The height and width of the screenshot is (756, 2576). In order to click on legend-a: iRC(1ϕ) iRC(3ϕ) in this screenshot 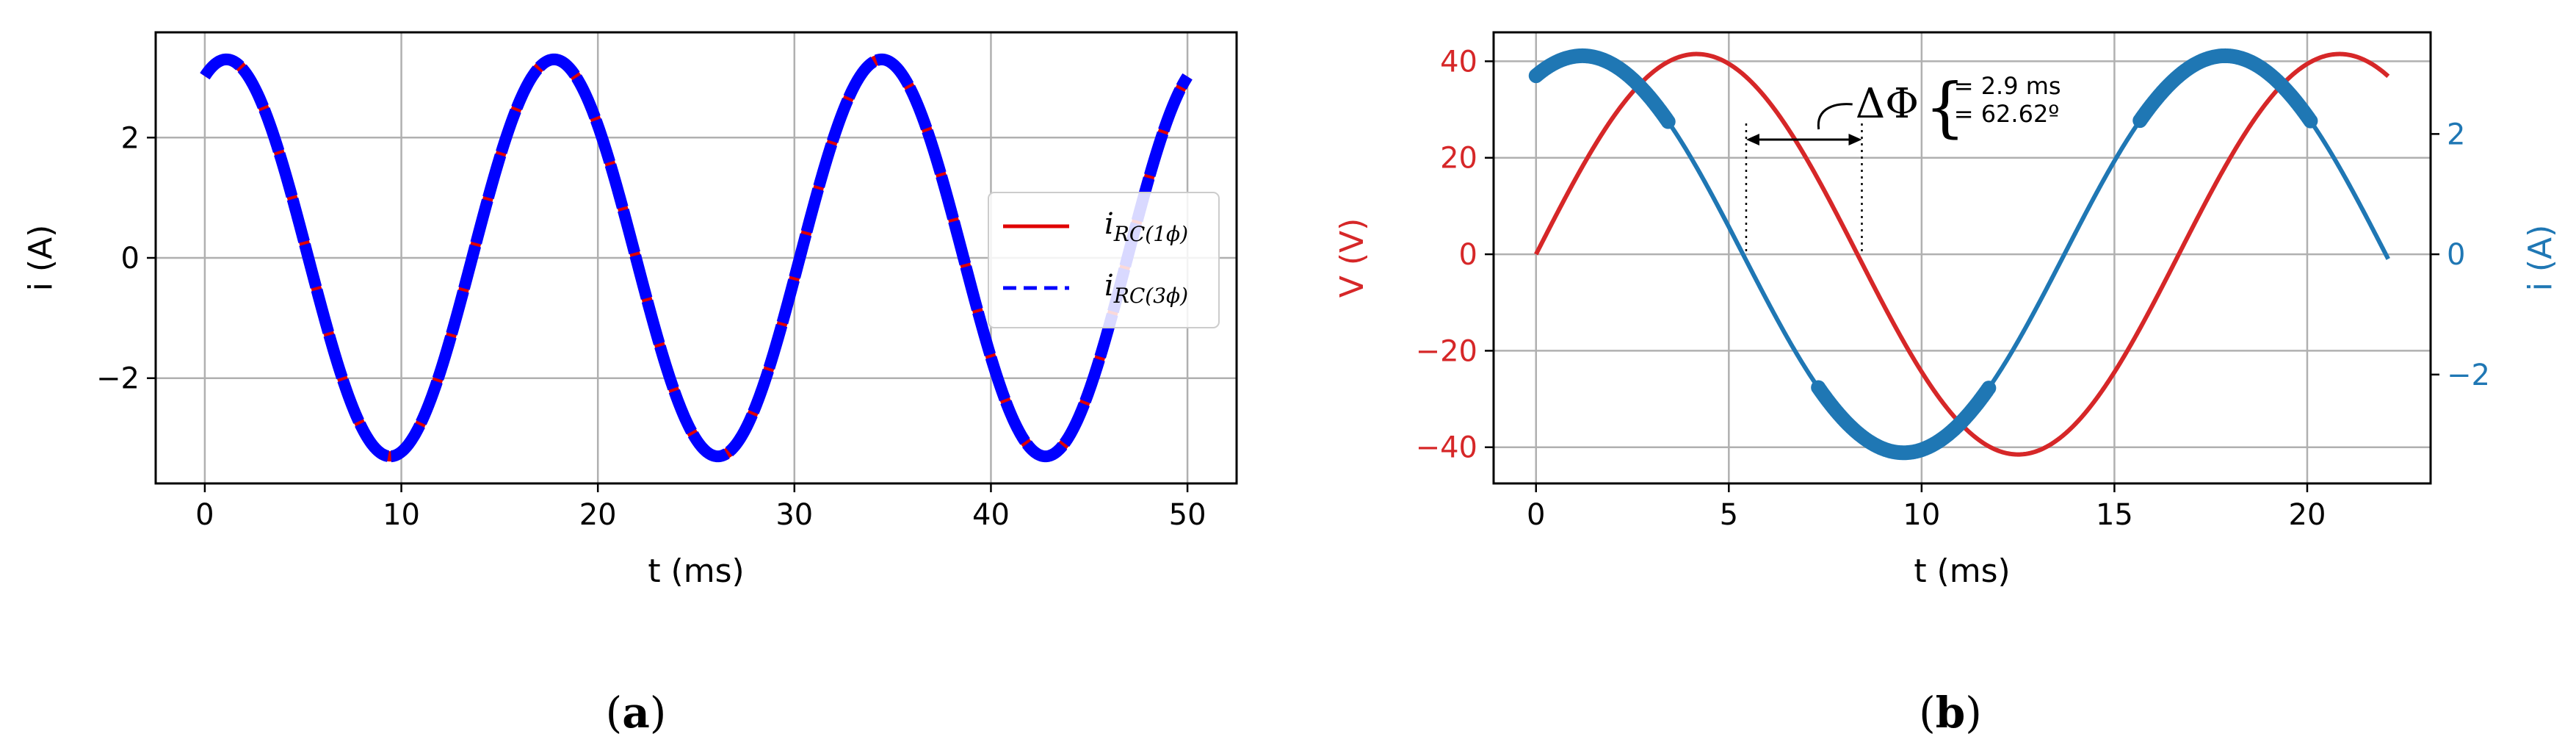, I will do `click(1104, 260)`.